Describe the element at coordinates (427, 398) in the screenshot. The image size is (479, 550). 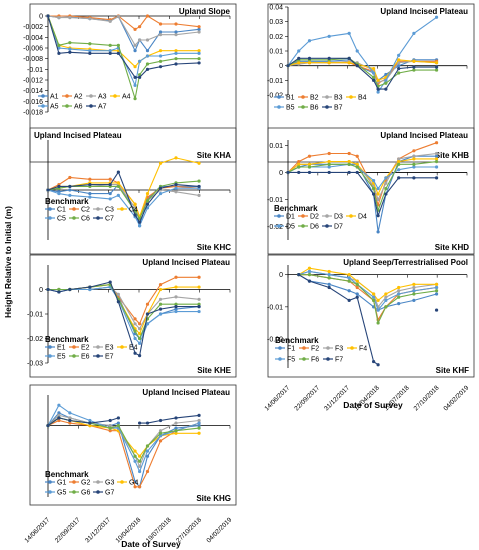
I see `x-tick-label: 27/10/2018` at that location.